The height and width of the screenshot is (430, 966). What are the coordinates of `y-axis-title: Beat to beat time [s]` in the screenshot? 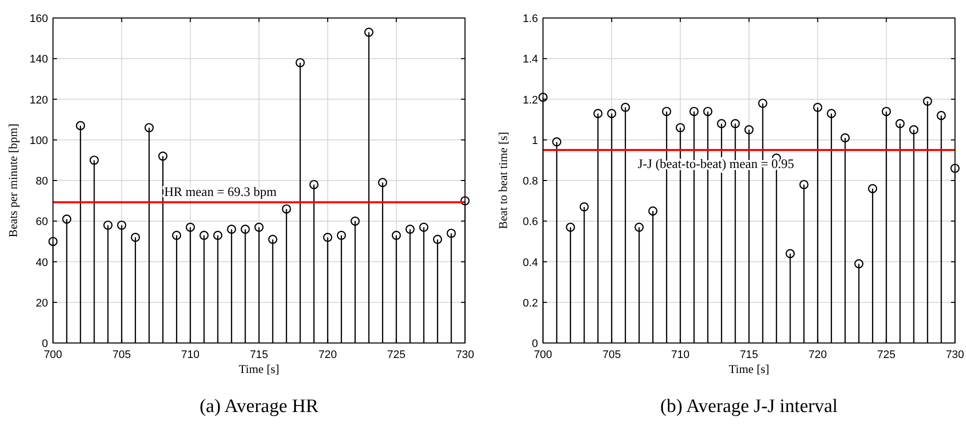 It's located at (503, 181).